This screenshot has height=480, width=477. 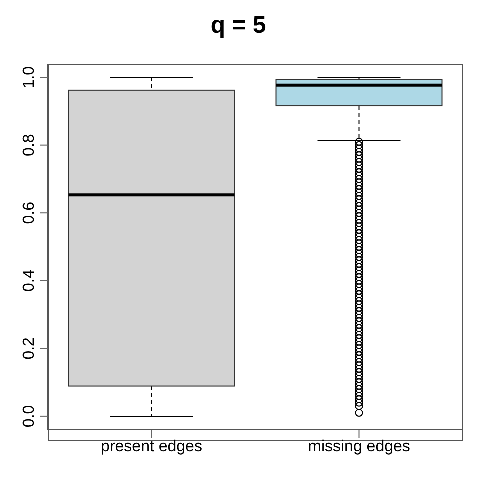 I want to click on x-tick-label: missing edges, so click(x=359, y=447).